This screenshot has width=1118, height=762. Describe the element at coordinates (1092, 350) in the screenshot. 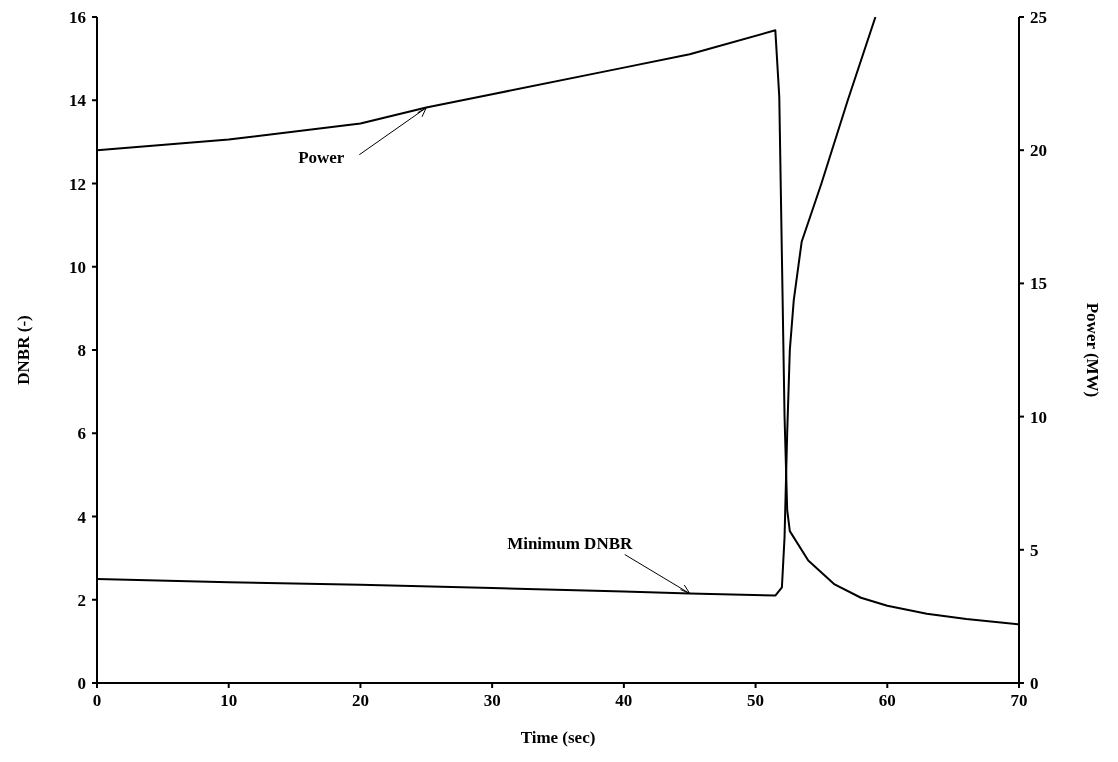

I see `y2-axis-title: Power (MW)` at that location.